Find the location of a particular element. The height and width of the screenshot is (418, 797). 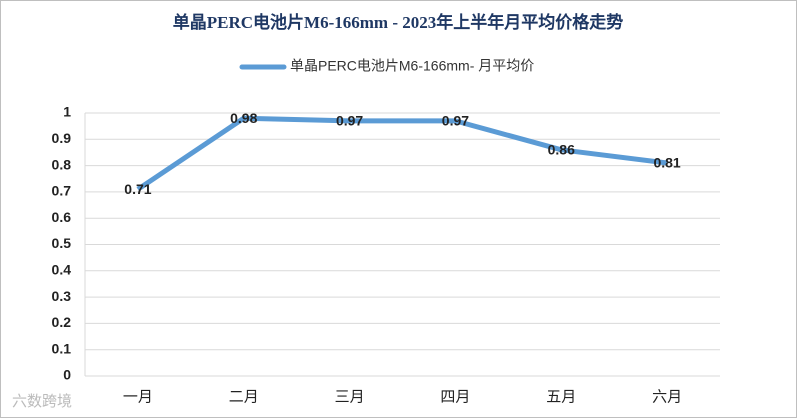

y-tick-label: 0.8 is located at coordinates (62, 164).